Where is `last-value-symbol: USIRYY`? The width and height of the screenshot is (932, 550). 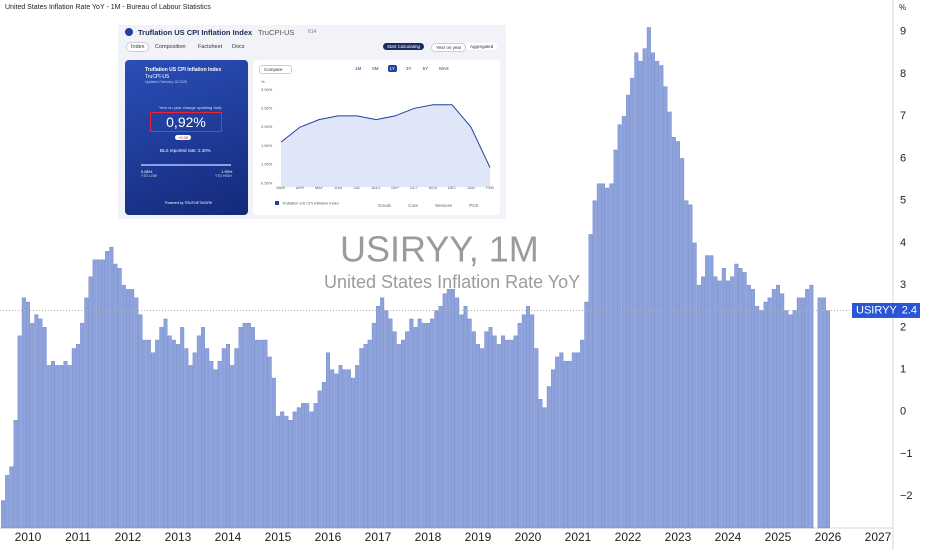 last-value-symbol: USIRYY is located at coordinates (876, 310).